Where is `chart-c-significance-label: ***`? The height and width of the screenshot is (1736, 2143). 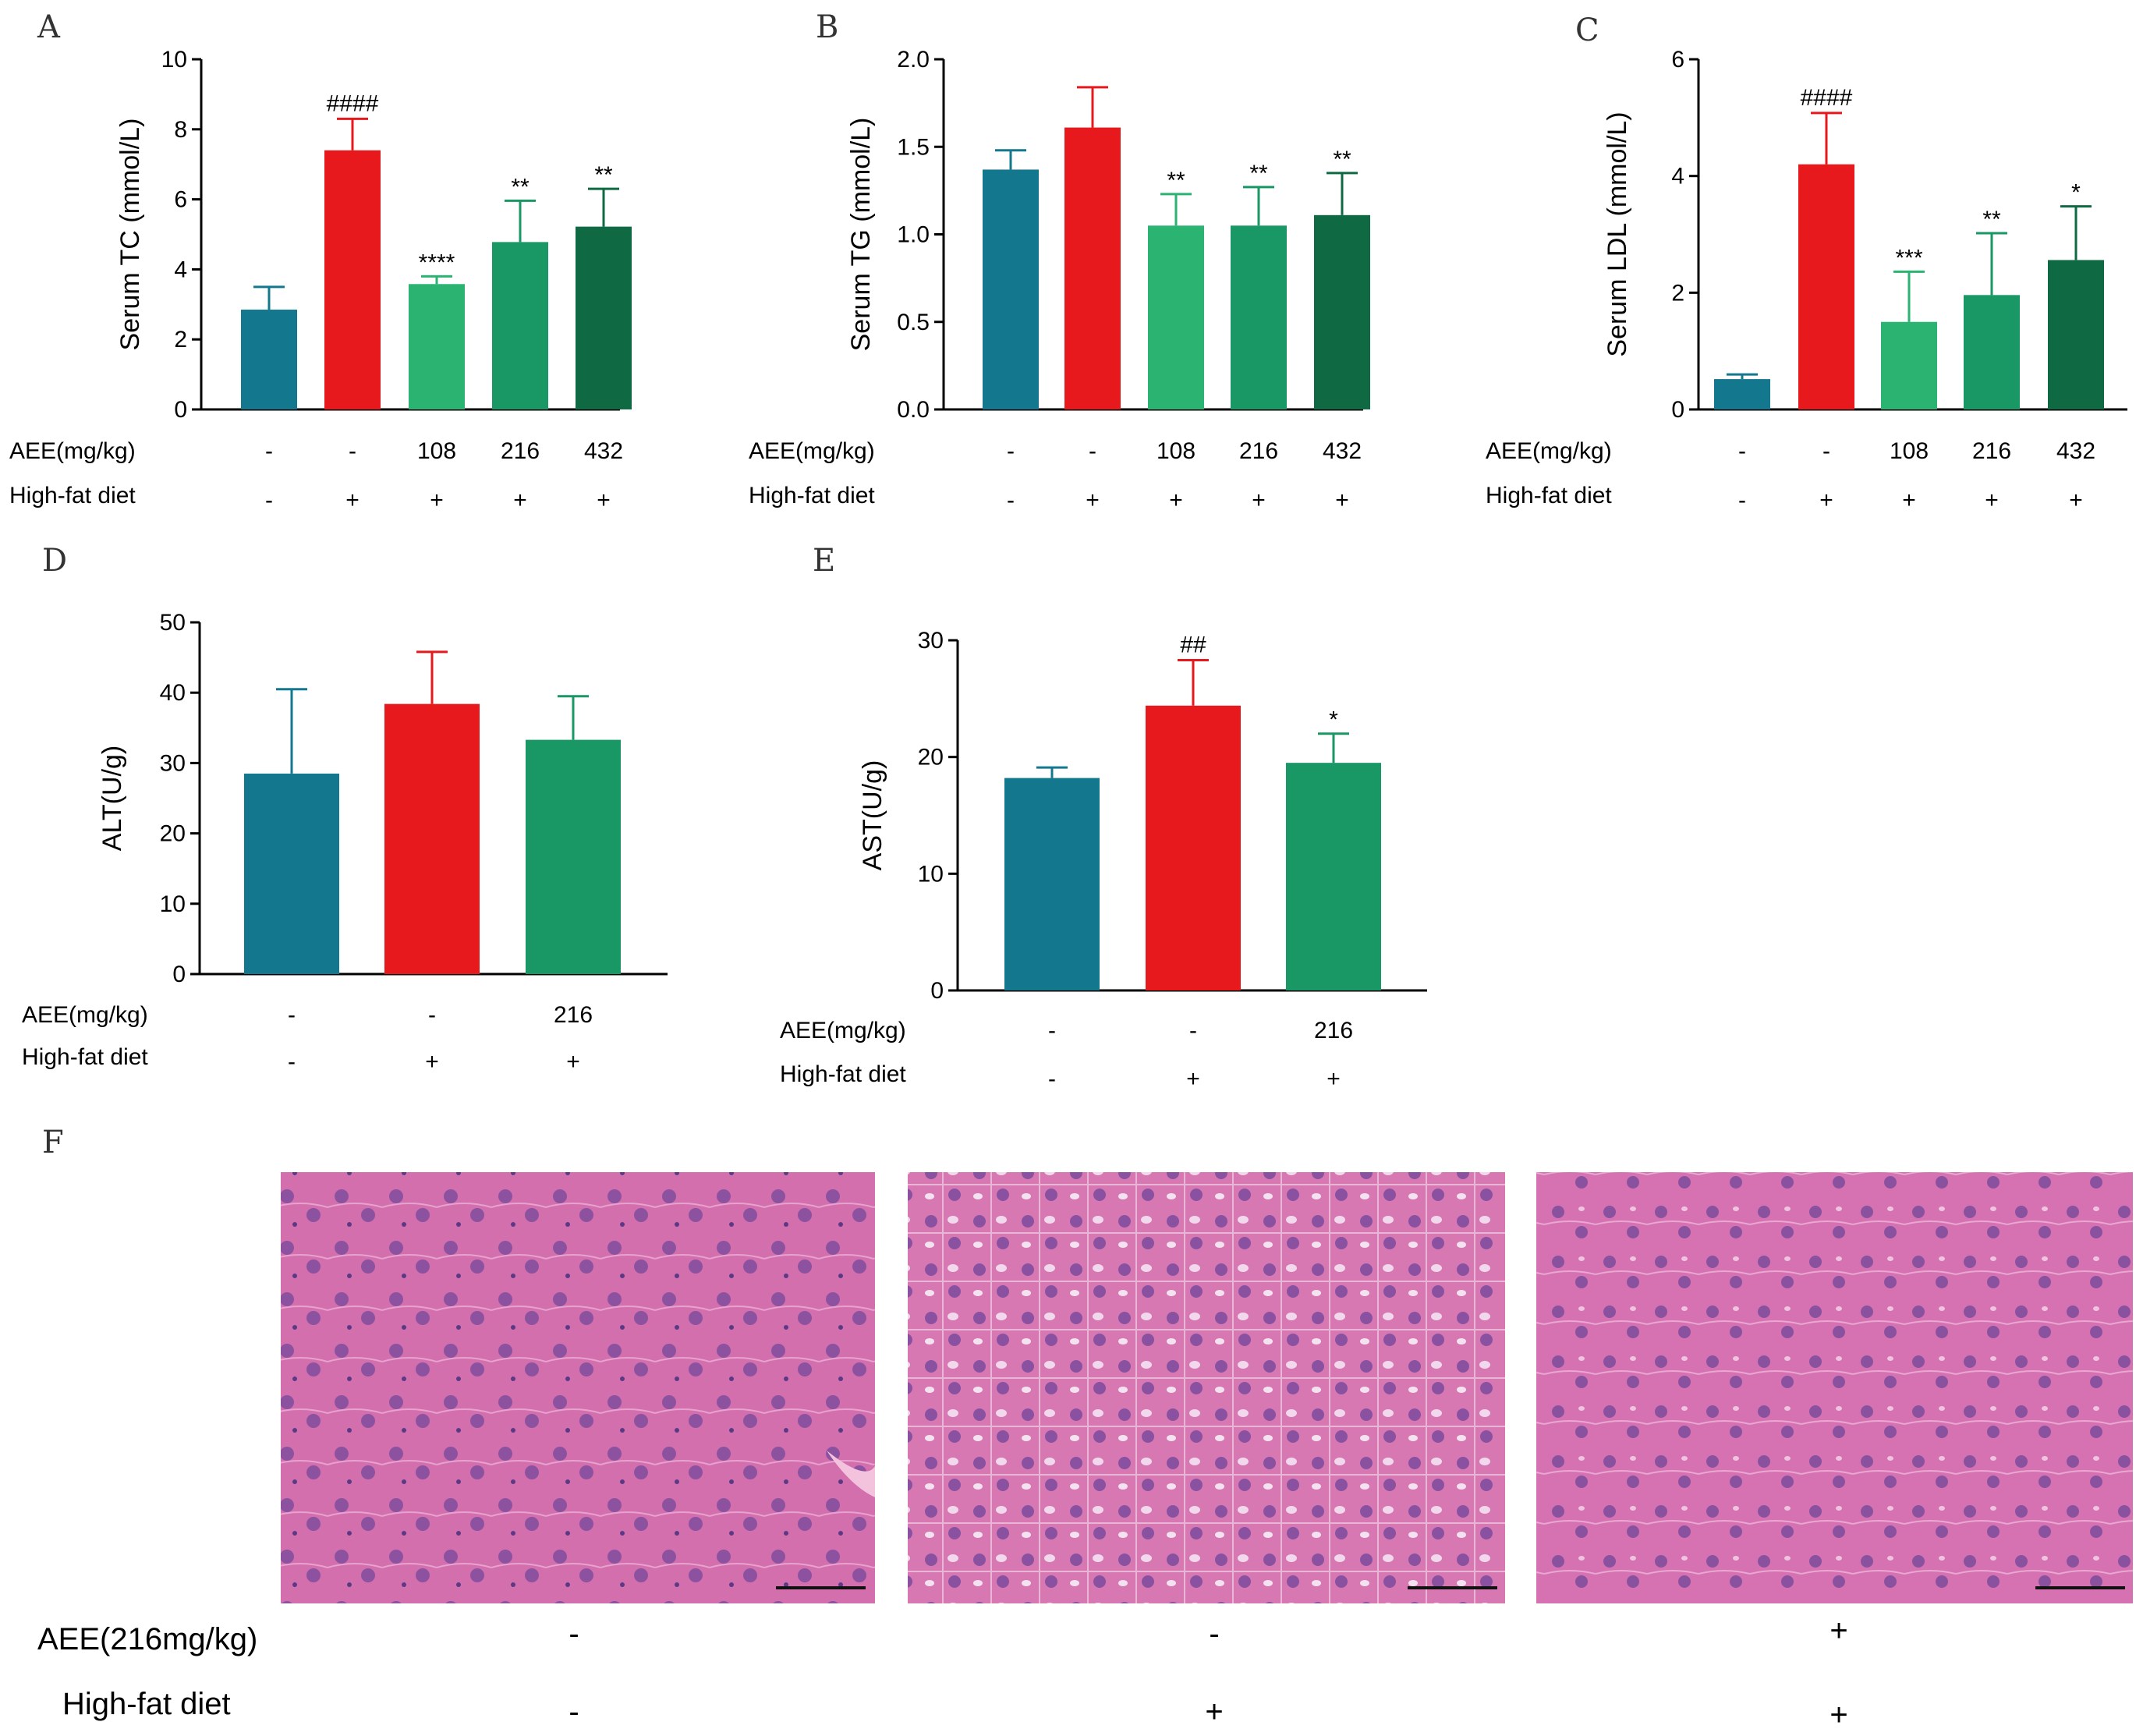
chart-c-significance-label: *** is located at coordinates (1909, 258).